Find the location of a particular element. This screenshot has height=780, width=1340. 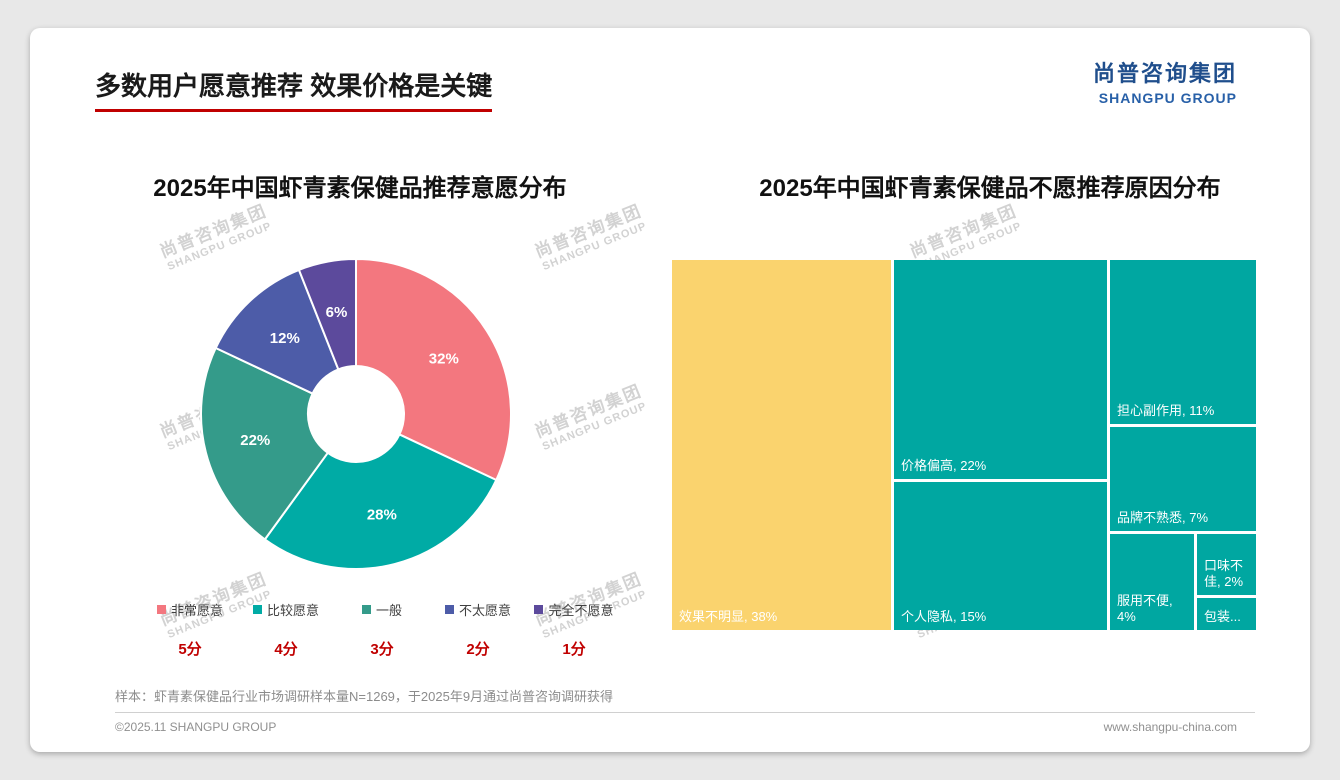

treemap-cell-inconvenient: 服用不便, 4% is located at coordinates (1152, 582).